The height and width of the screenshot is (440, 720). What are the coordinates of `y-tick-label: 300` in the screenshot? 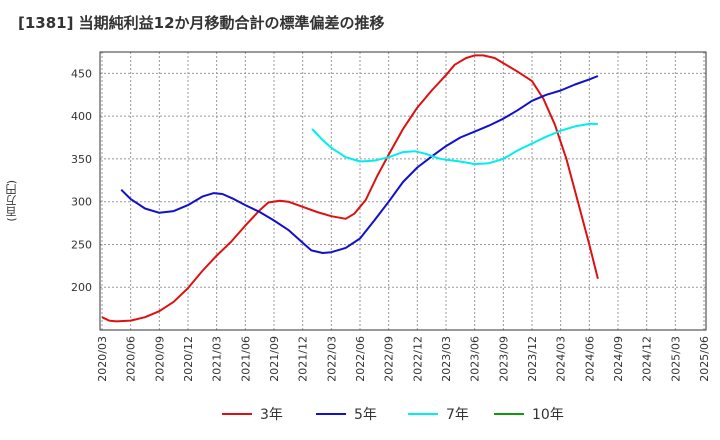 It's located at (81, 202).